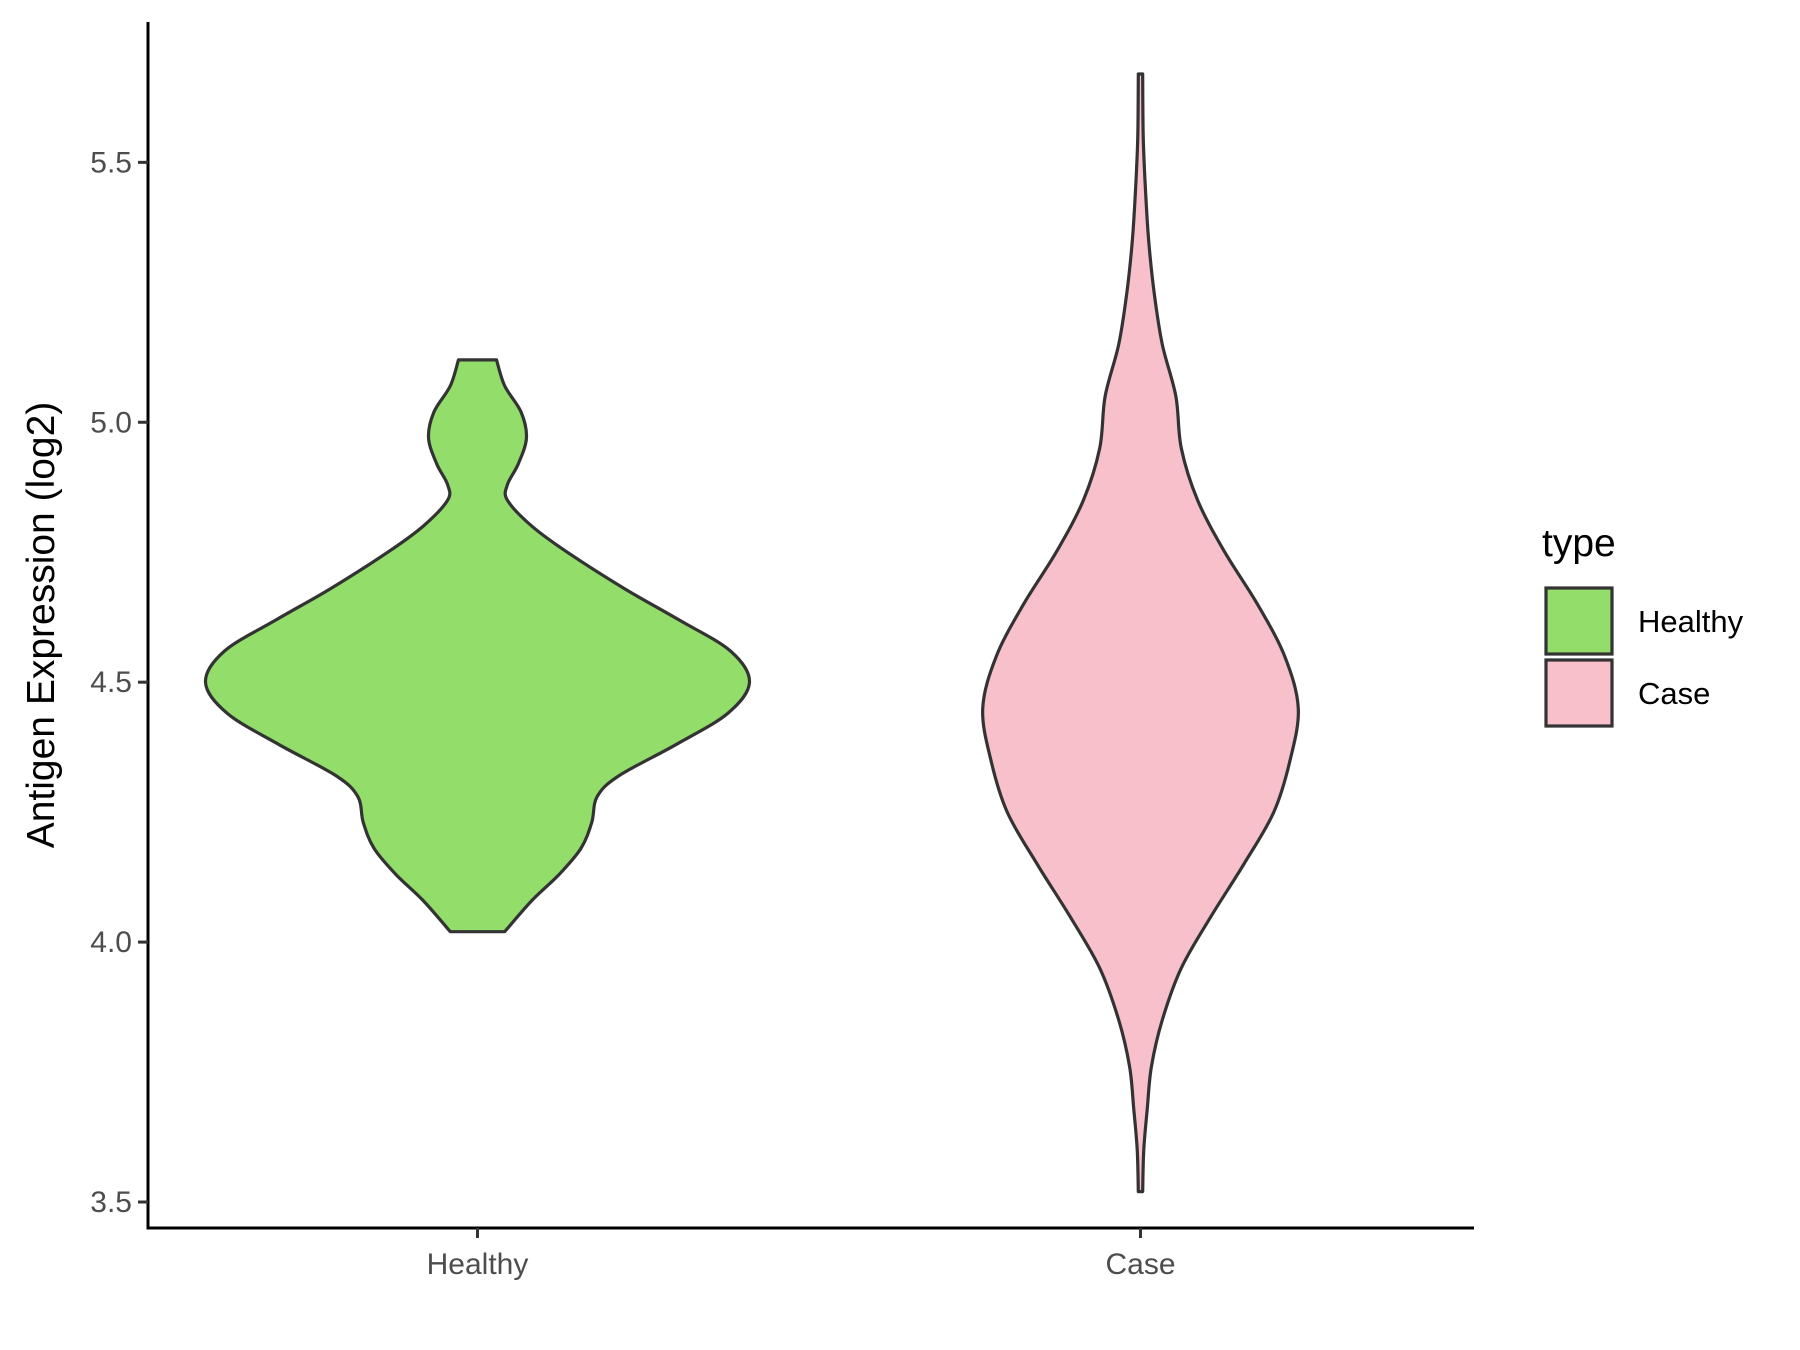  What do you see at coordinates (1140, 1264) in the screenshot?
I see `x-tick-label: Case` at bounding box center [1140, 1264].